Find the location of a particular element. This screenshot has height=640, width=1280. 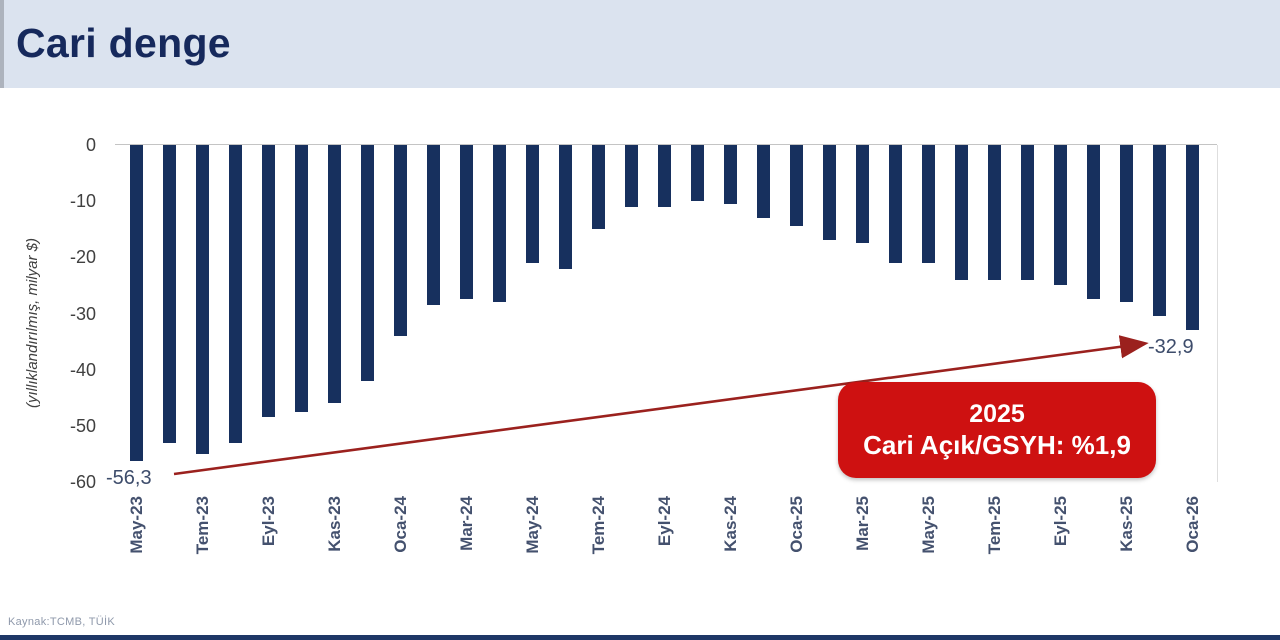

x-tick-May-24: May-24 is located at coordinates (532, 525).